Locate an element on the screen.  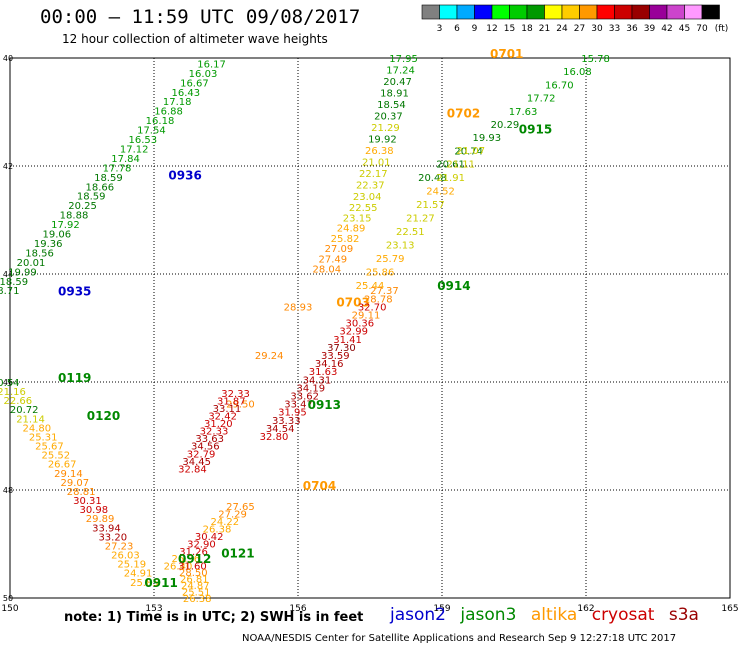
wave-height-label: 24.91 is located at coordinates (138, 574).